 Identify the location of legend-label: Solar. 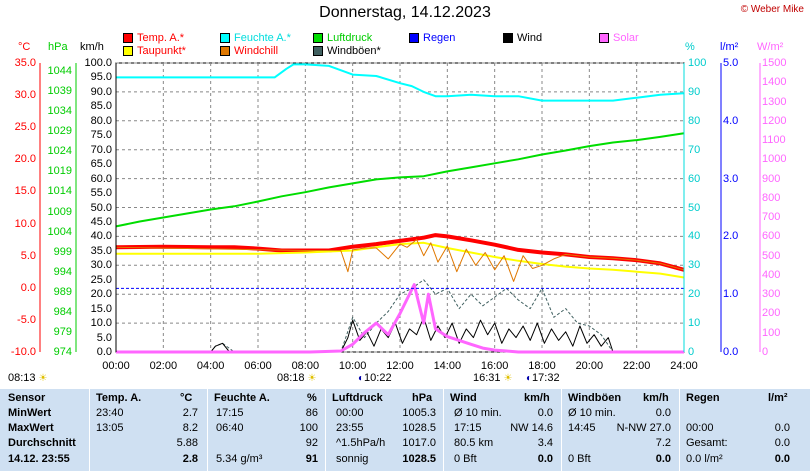
(626, 38).